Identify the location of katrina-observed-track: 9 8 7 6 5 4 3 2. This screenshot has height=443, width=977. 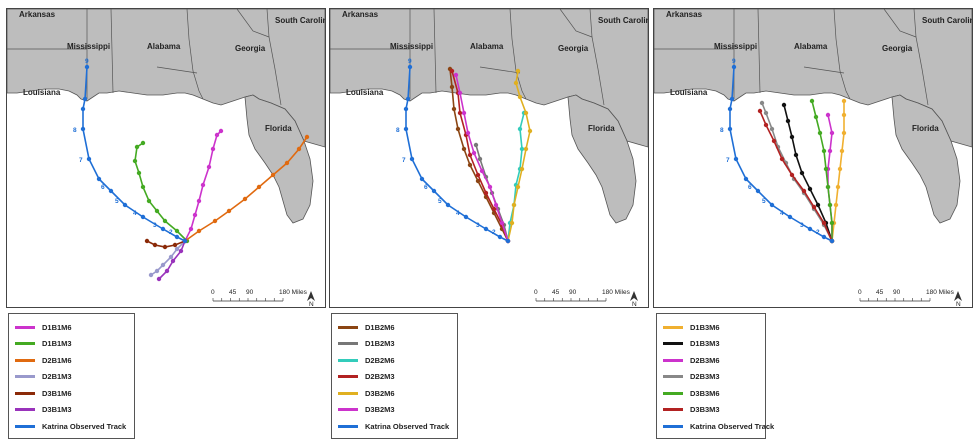
(453, 151).